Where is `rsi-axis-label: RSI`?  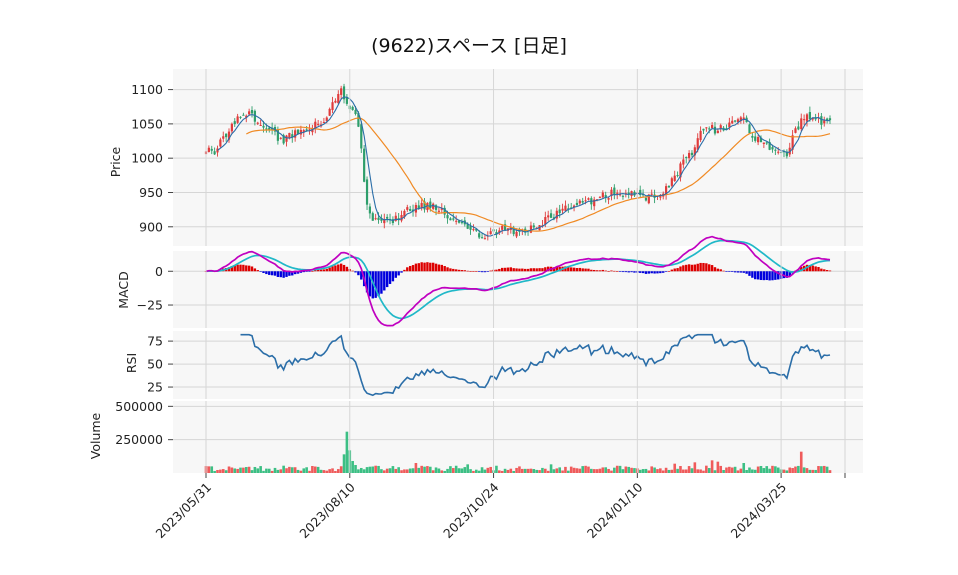
rsi-axis-label: RSI is located at coordinates (131, 363).